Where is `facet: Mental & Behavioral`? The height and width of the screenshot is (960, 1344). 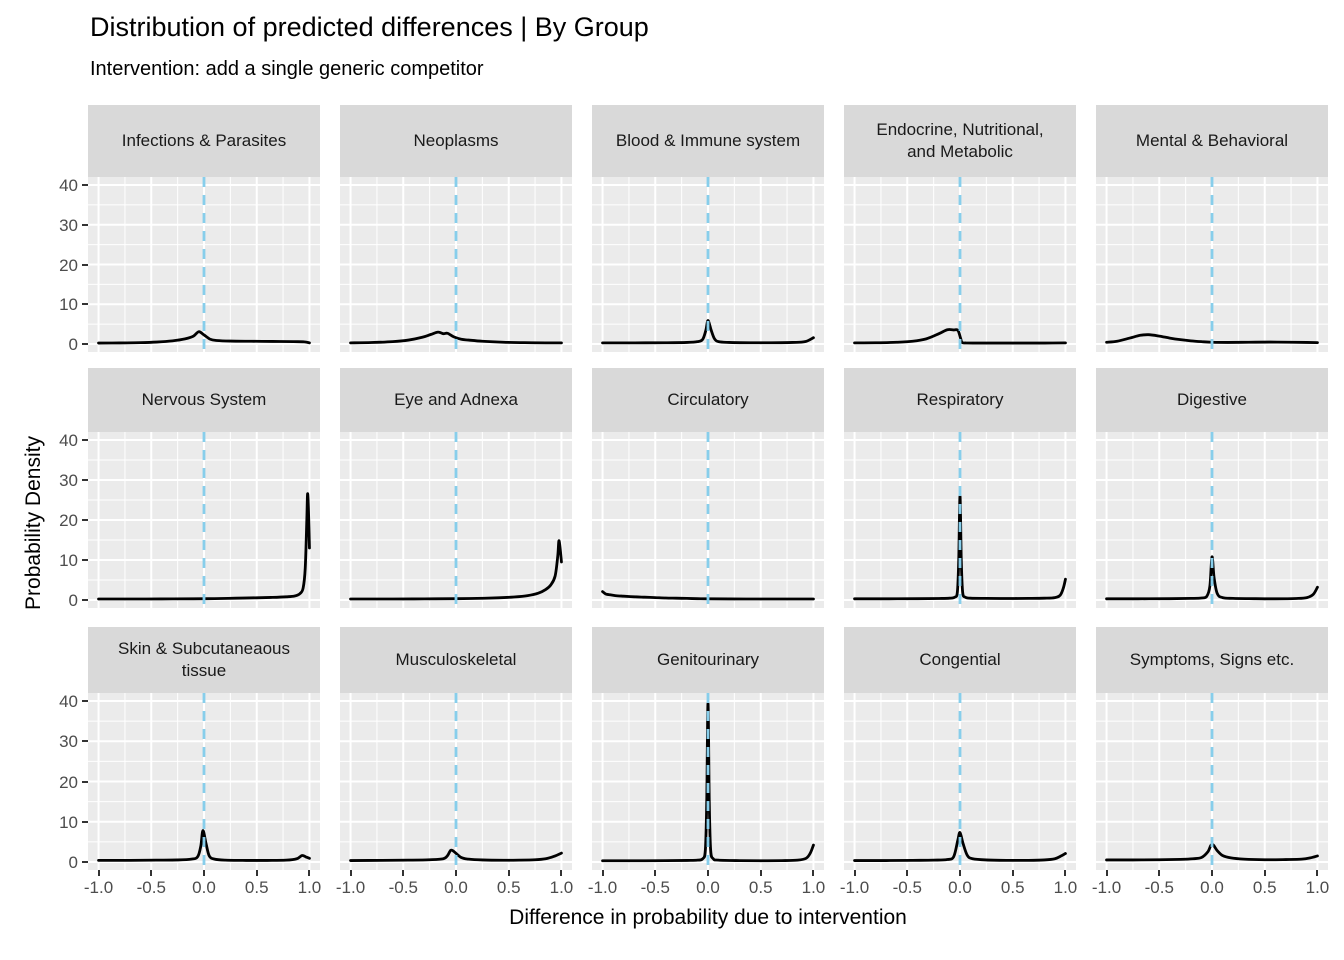 facet: Mental & Behavioral is located at coordinates (1212, 228).